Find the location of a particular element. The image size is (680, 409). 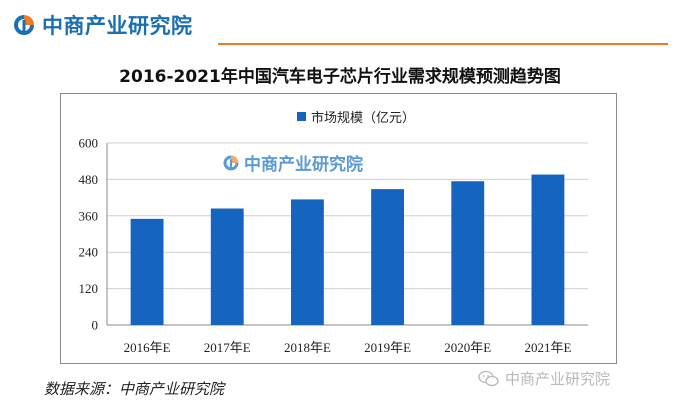

watermark-logo-icon is located at coordinates (231, 162).